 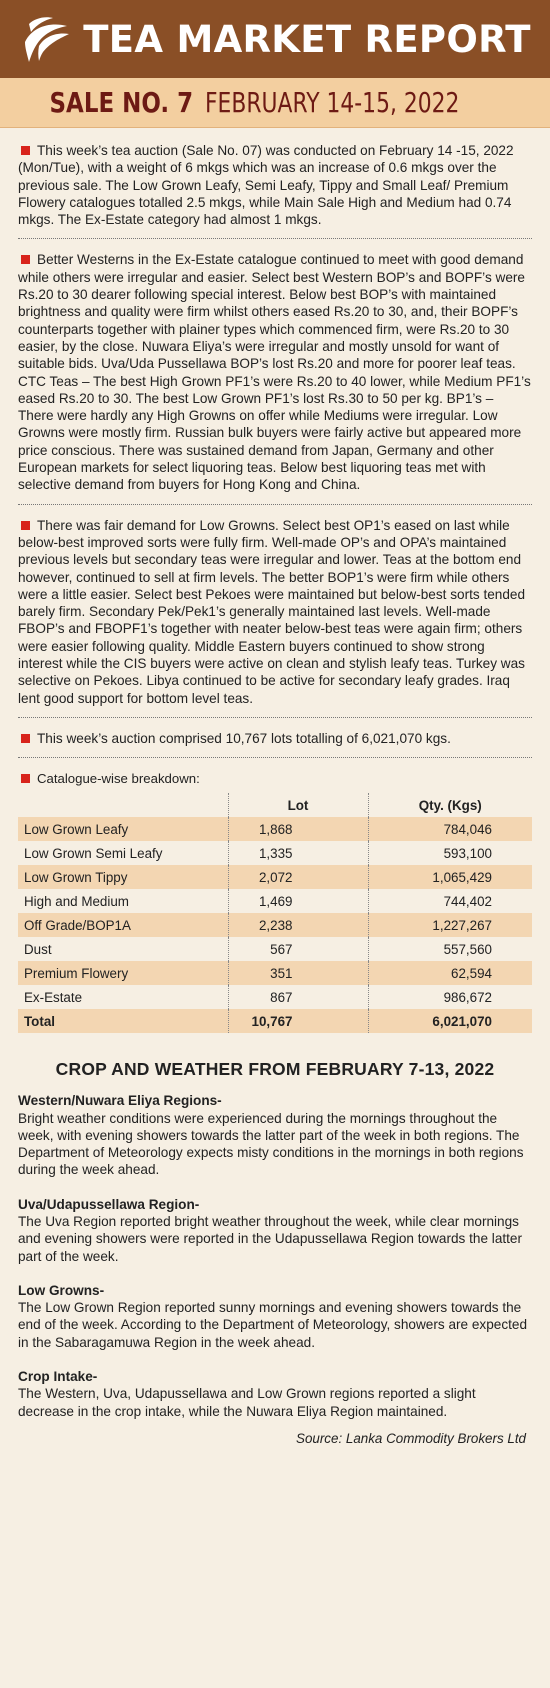 I want to click on table-row: Low Grown Tippy 2,072 1,065,429, so click(x=275, y=877).